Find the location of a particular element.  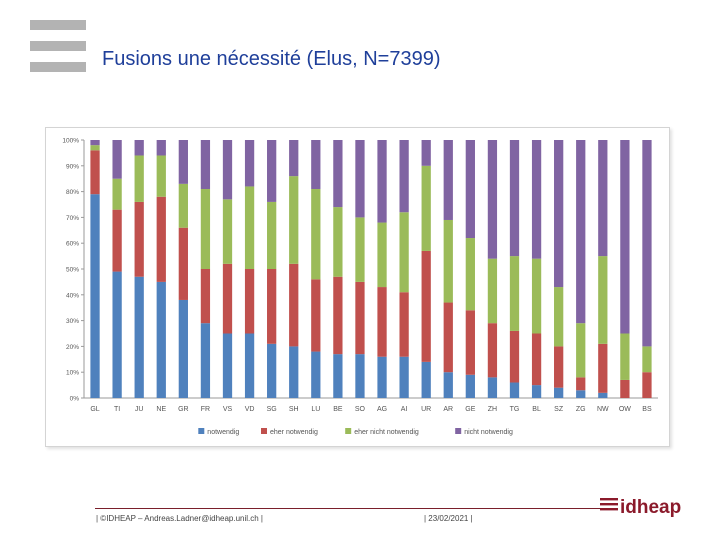

x-tick-label: TG is located at coordinates (515, 409).